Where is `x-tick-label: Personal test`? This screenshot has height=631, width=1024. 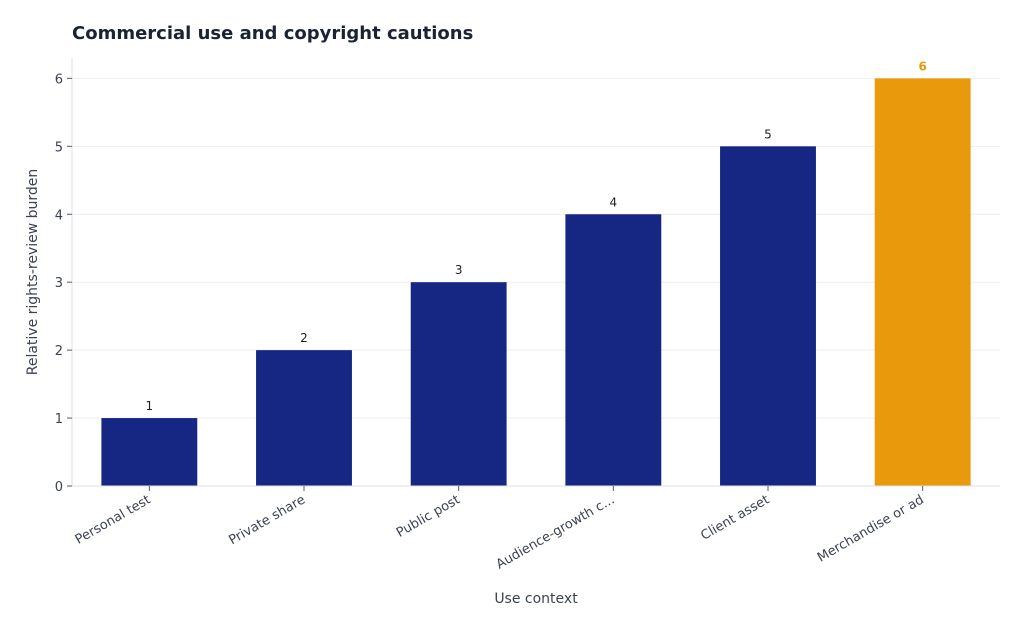 x-tick-label: Personal test is located at coordinates (113, 519).